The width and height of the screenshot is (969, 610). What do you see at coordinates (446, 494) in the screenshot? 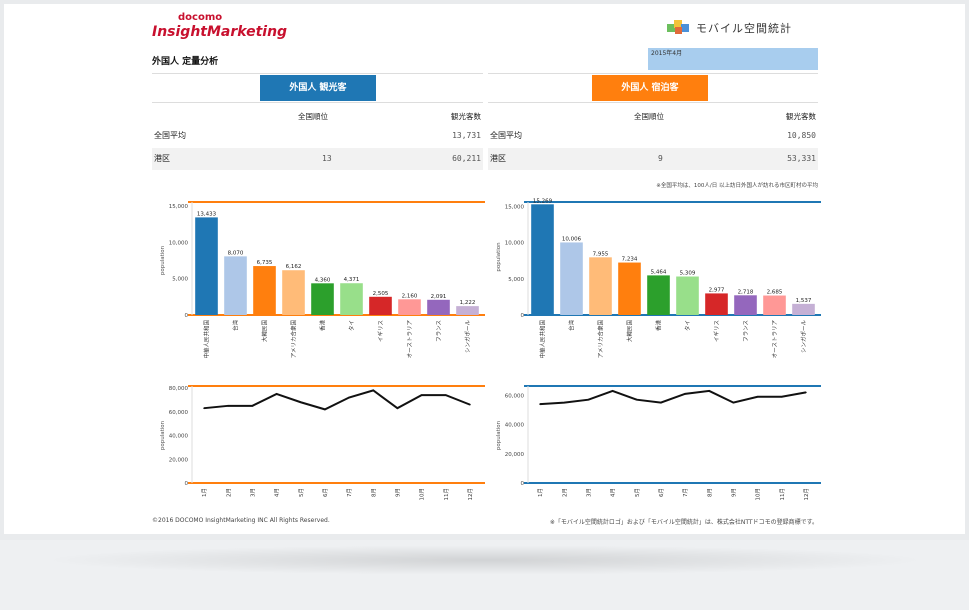
I see `x-tick-label: 11月` at bounding box center [446, 494].